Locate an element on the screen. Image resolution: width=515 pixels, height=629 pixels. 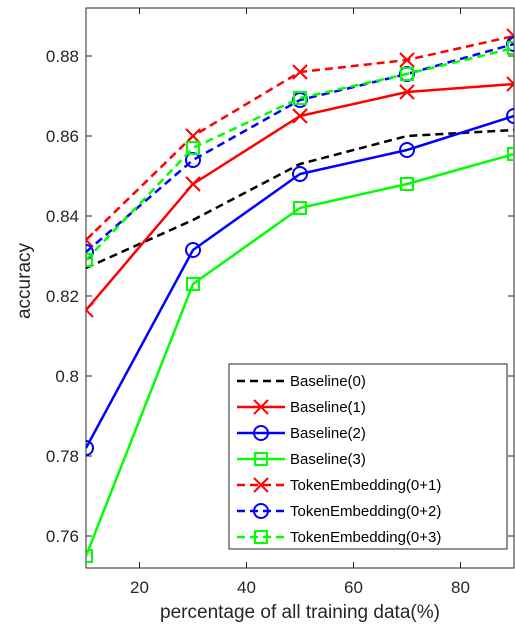
legend-item: Baseline(3) is located at coordinates (301, 459).